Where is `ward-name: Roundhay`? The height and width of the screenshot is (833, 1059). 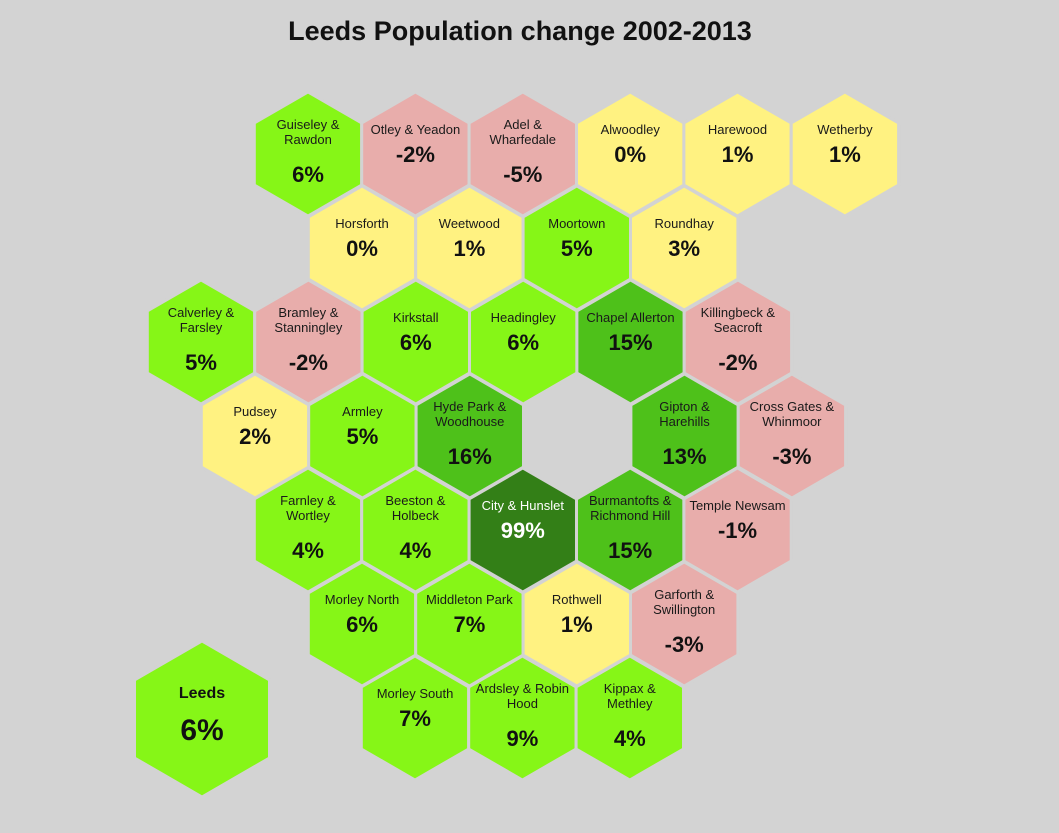
ward-name: Roundhay is located at coordinates (685, 223).